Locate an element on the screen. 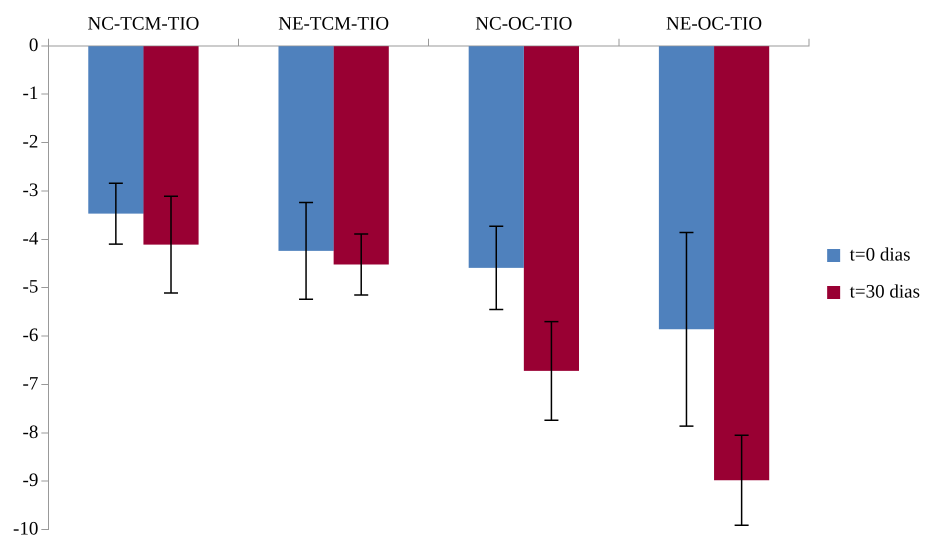 Image resolution: width=940 pixels, height=544 pixels. y-tick-label: -10 is located at coordinates (25, 529).